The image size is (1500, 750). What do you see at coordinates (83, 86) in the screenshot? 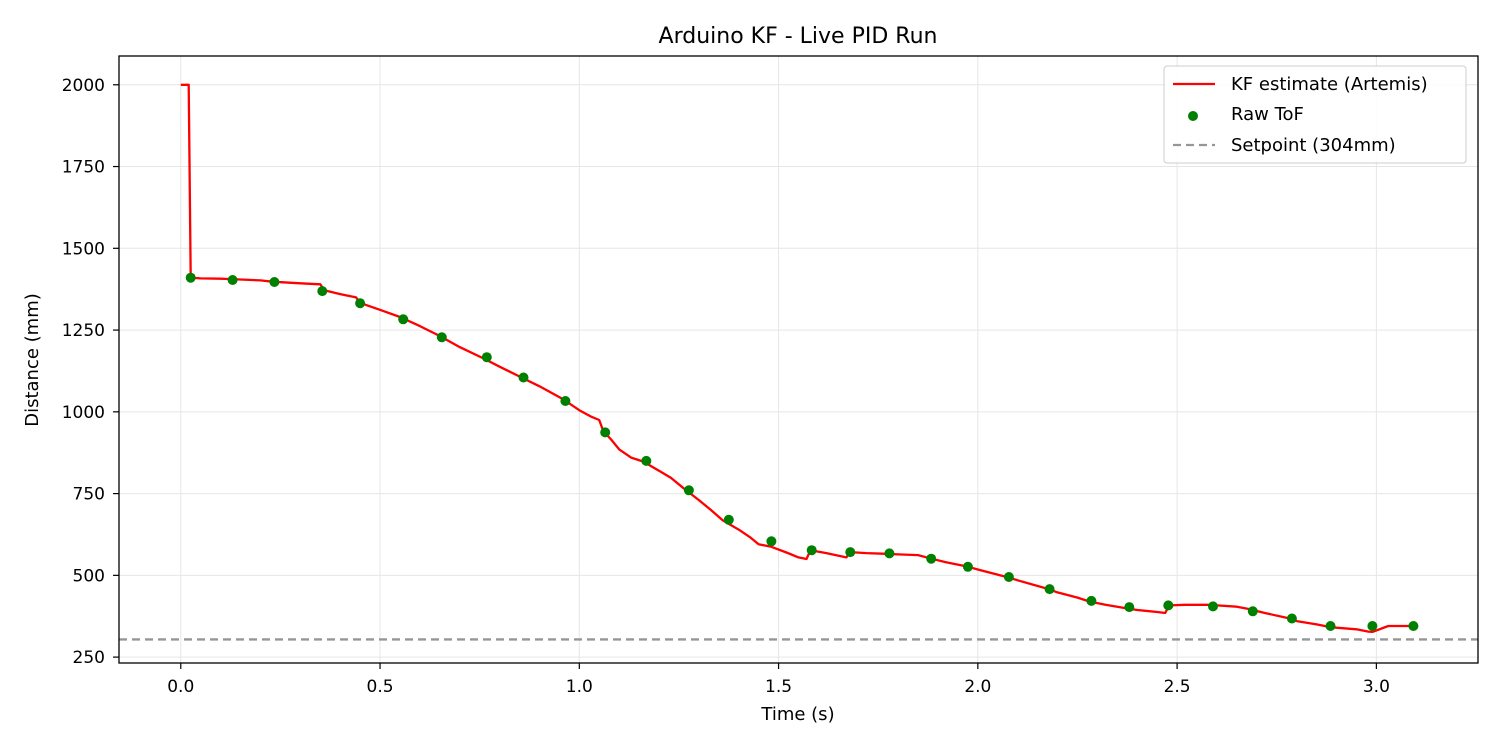
I see `y-tick-label: 2000` at bounding box center [83, 86].